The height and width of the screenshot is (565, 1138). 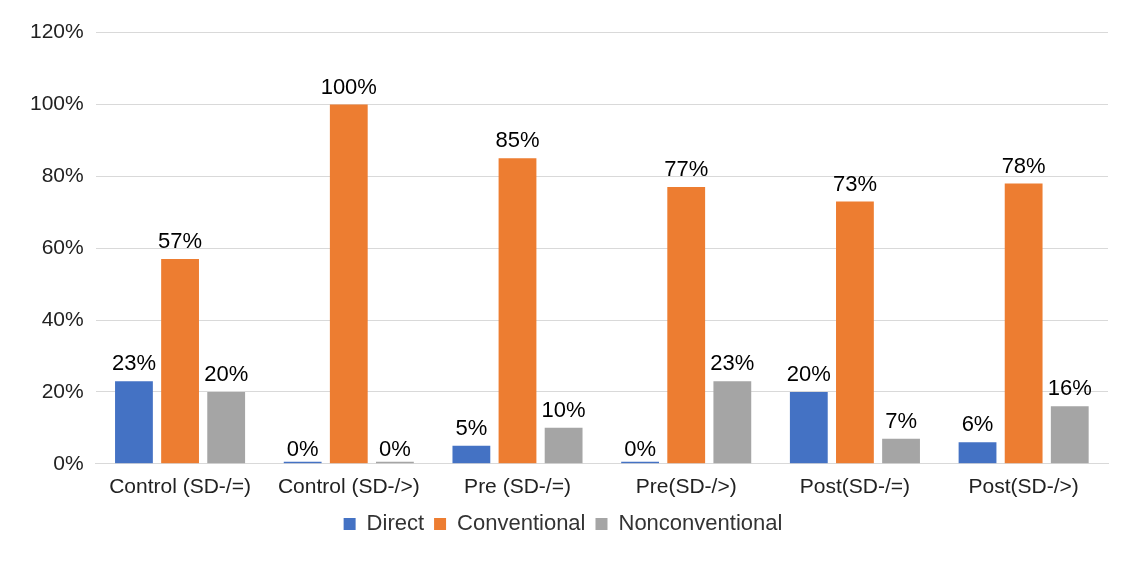 I want to click on y-tick-label: 60%, so click(x=62, y=246).